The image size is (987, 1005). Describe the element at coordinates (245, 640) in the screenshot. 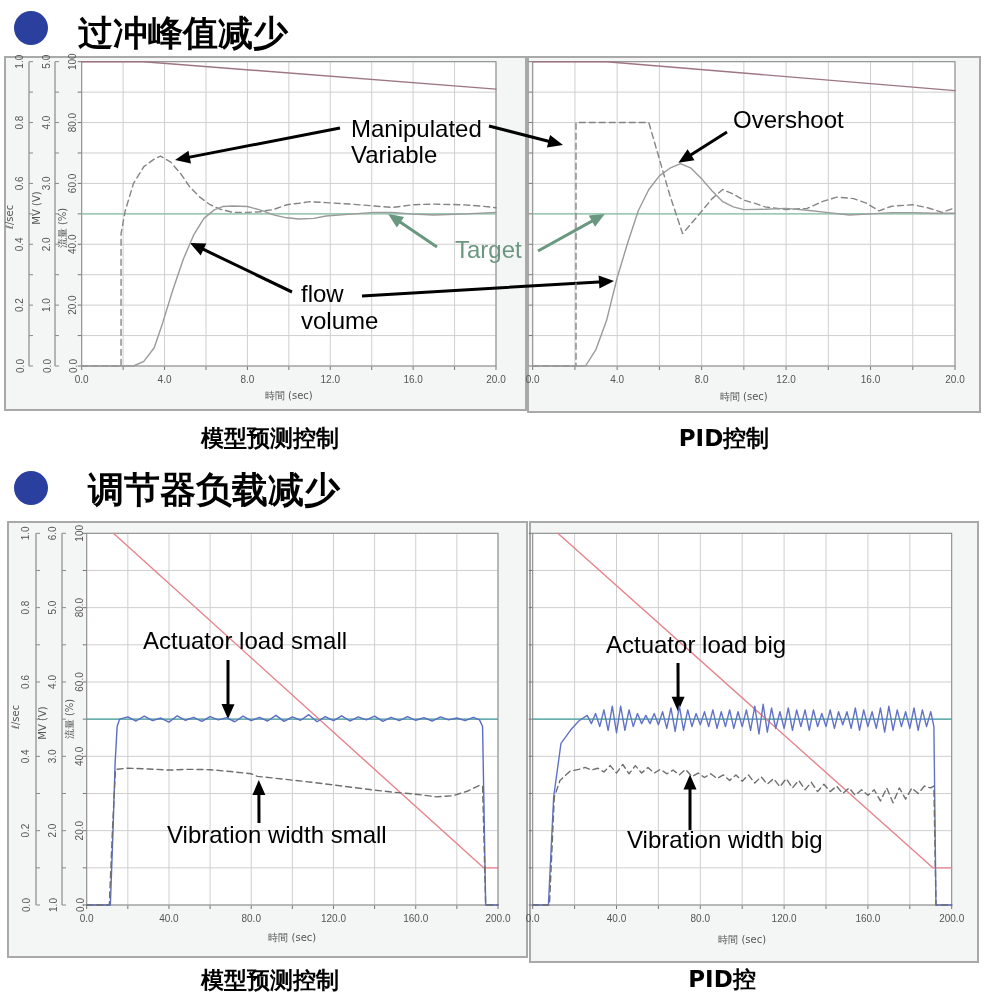

I see `annotation: Actuator load small` at that location.